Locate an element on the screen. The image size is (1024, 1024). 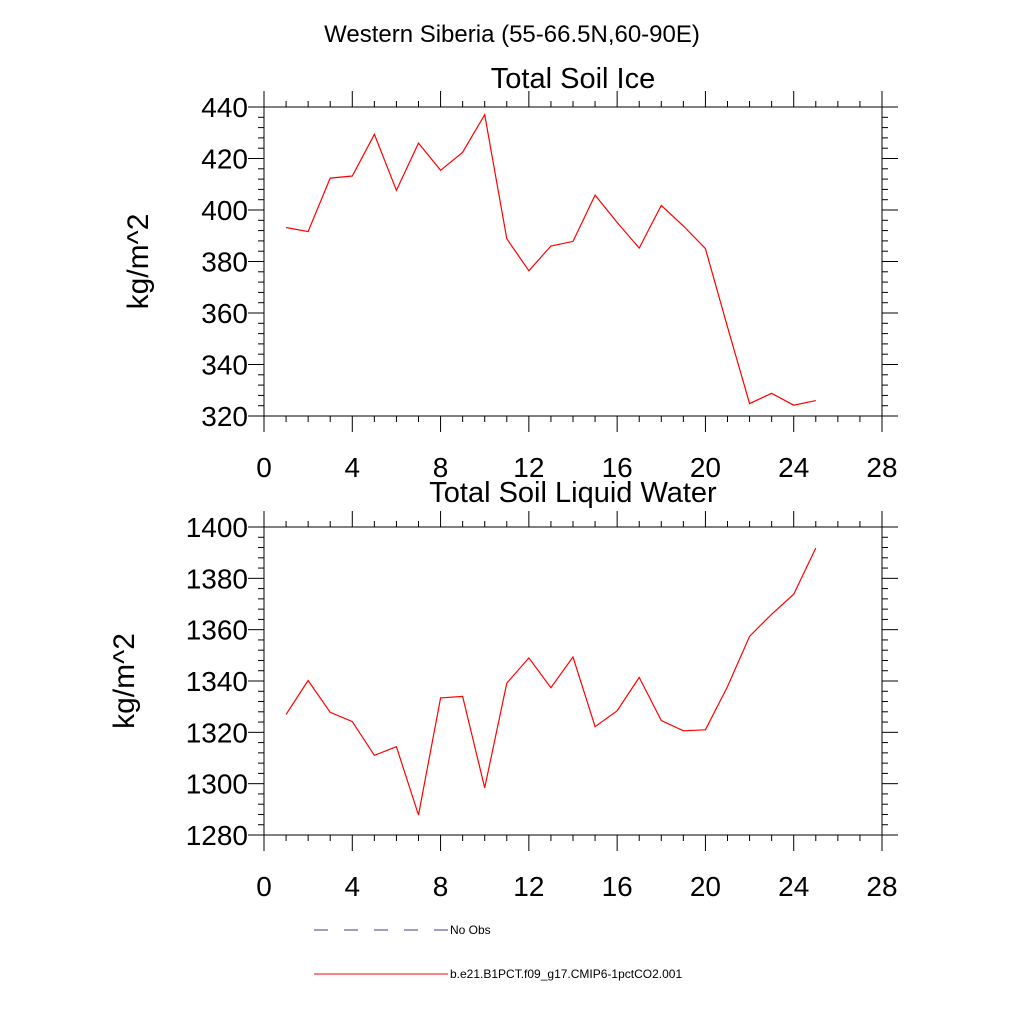
y-tick-label: 1300 is located at coordinates (217, 784).